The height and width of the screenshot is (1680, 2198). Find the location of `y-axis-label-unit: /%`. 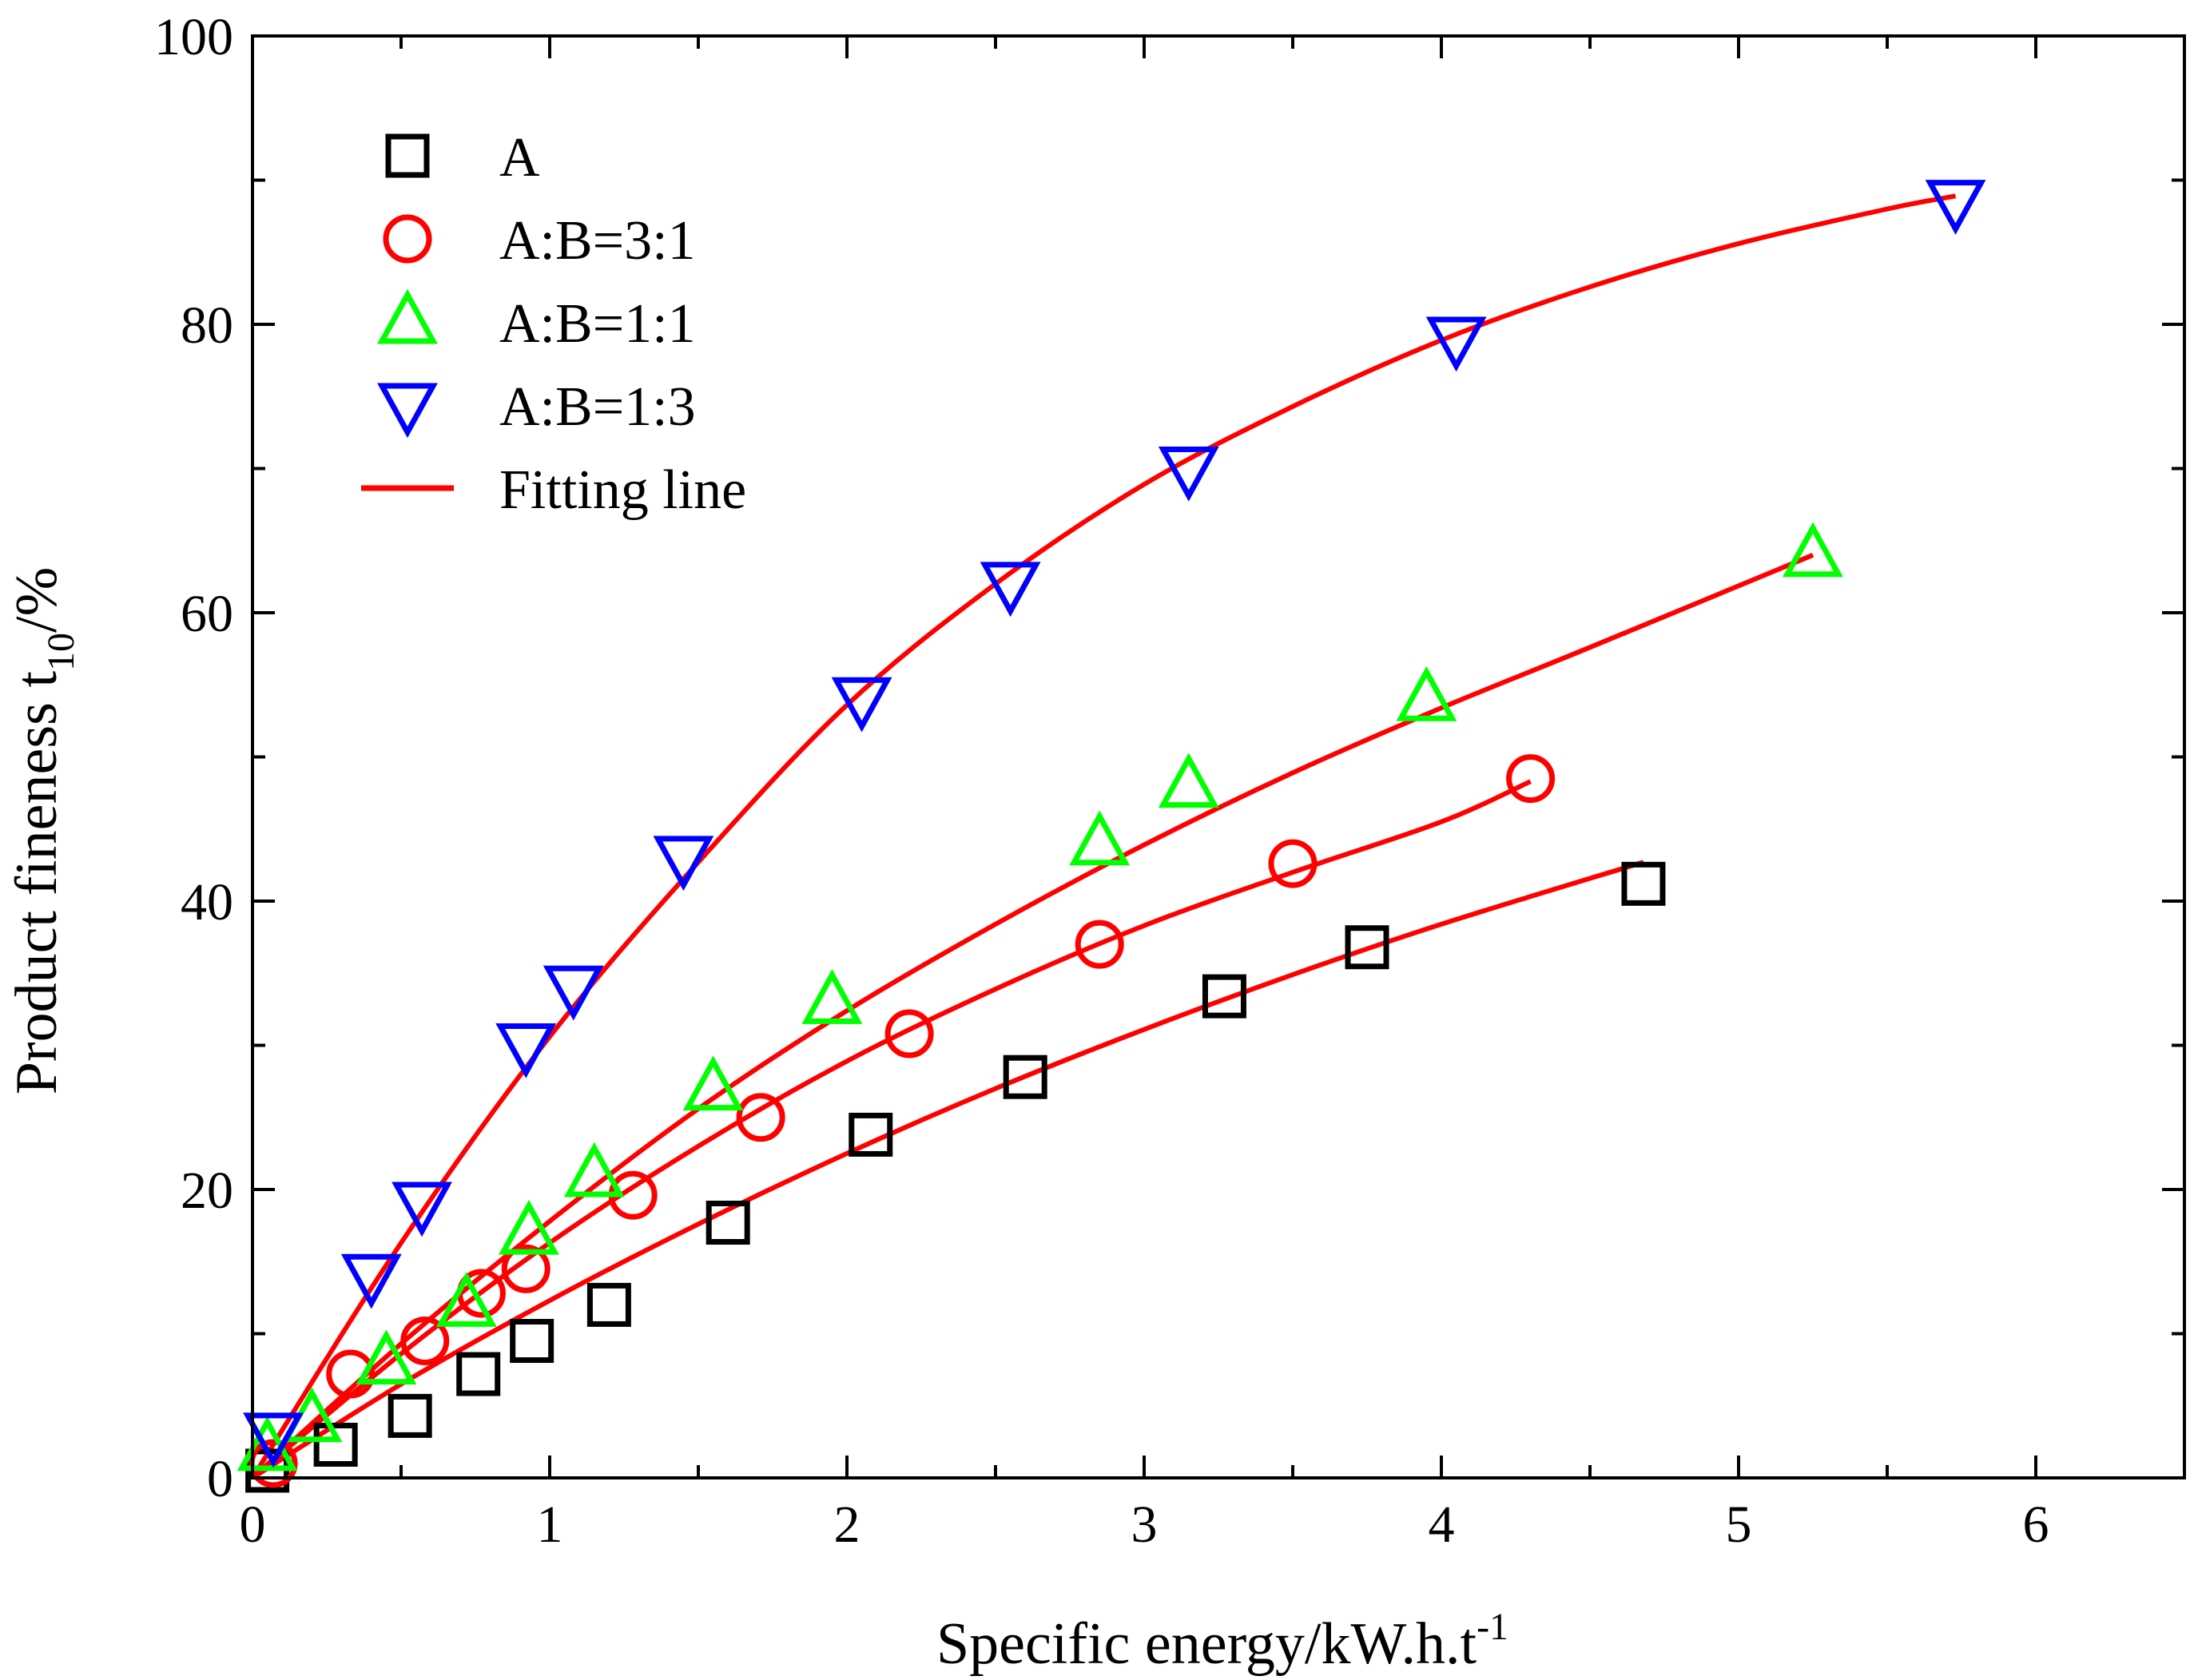

y-axis-label-unit: /% is located at coordinates (37, 600).